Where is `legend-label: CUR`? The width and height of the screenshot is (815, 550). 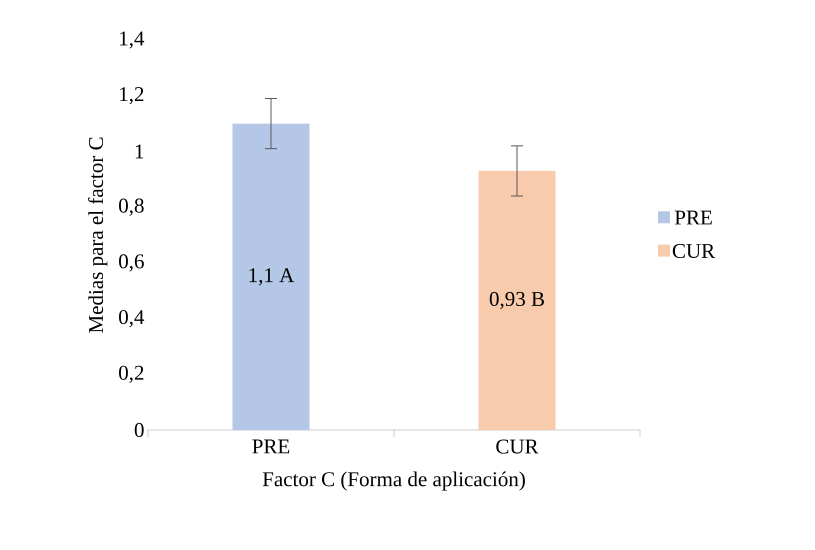
legend-label: CUR is located at coordinates (694, 251).